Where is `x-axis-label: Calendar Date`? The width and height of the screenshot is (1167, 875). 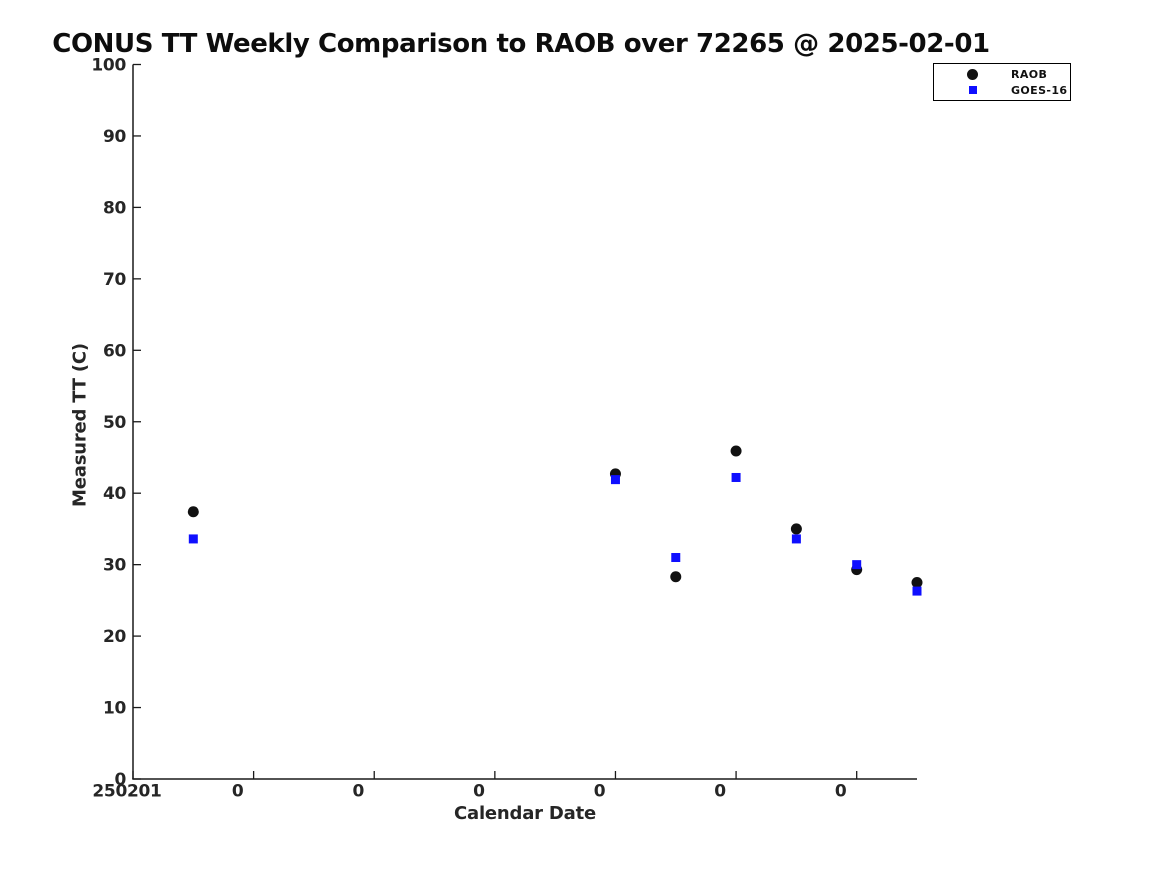
x-axis-label: Calendar Date is located at coordinates (525, 813).